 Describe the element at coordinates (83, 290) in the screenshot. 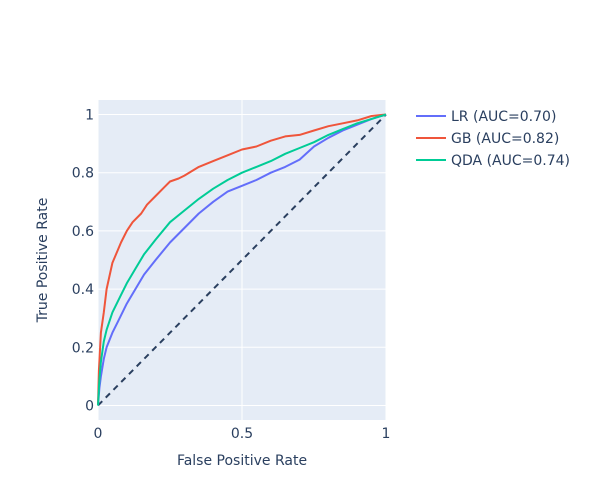

I see `y-tick-label: 0.4` at that location.